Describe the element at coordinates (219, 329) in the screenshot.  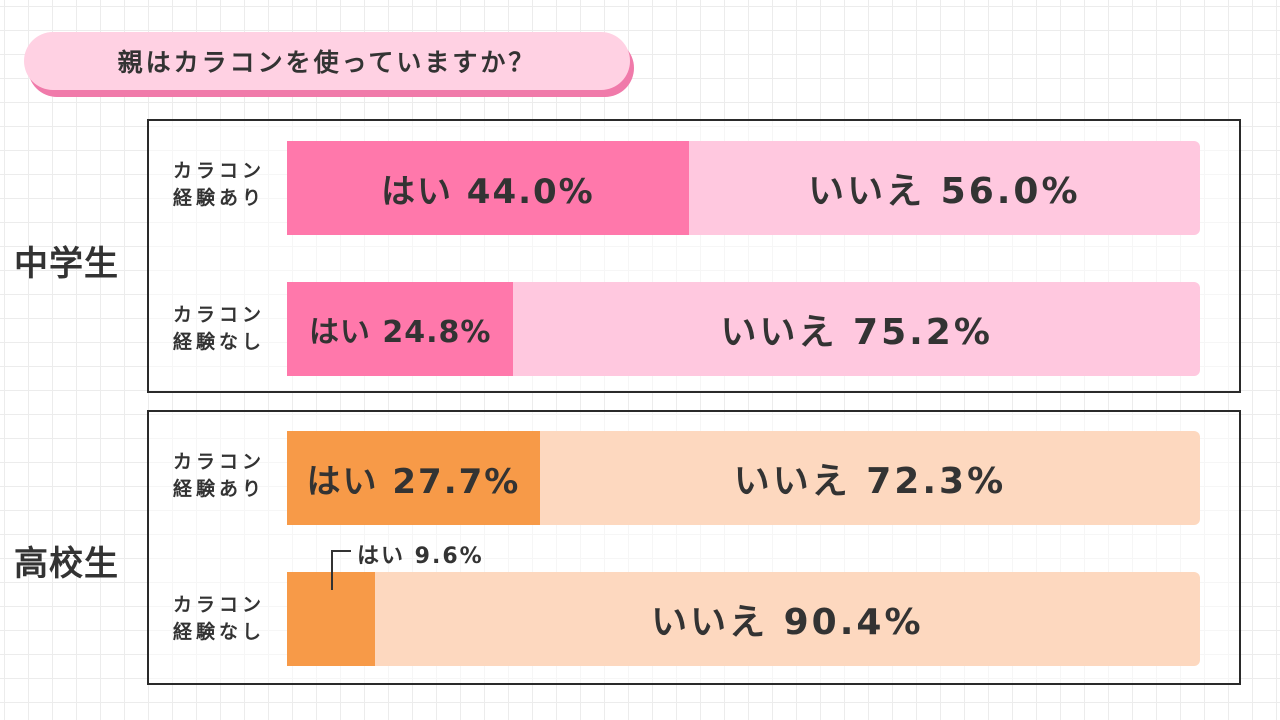
I see `row-label-junior-inexperienced: カラコン 経験なし` at that location.